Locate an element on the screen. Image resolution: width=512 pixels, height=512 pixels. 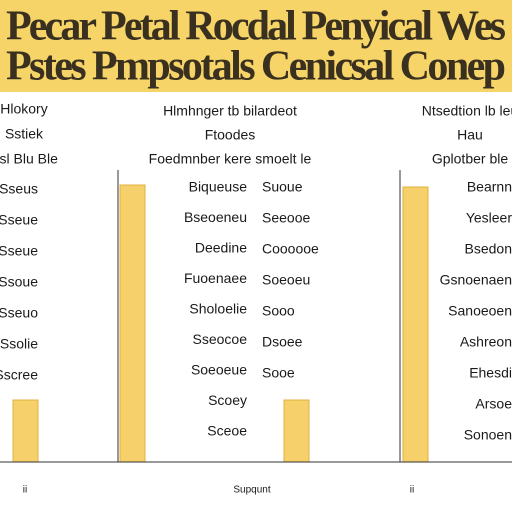
column-header: Hau is located at coordinates (470, 135).